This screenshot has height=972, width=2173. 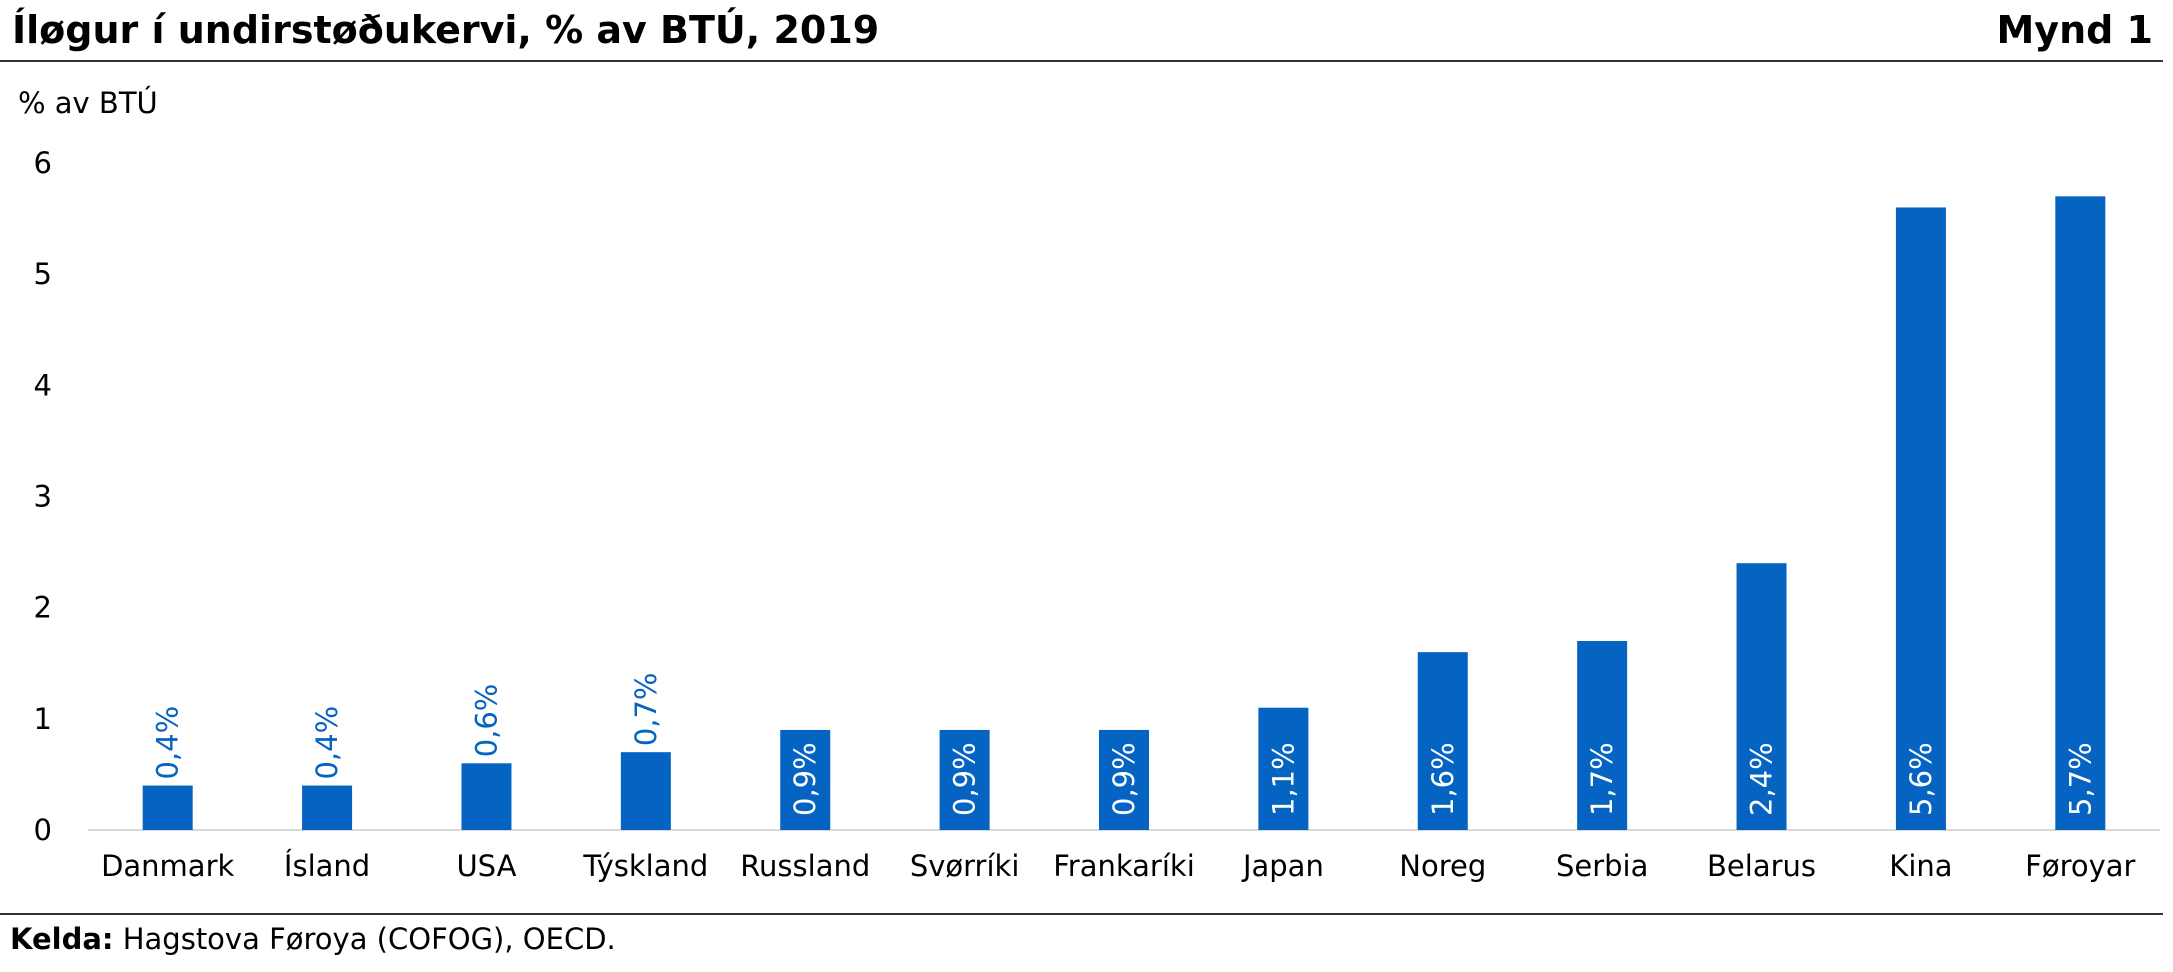 What do you see at coordinates (1282, 866) in the screenshot?
I see `x-tick-label: Japan` at bounding box center [1282, 866].